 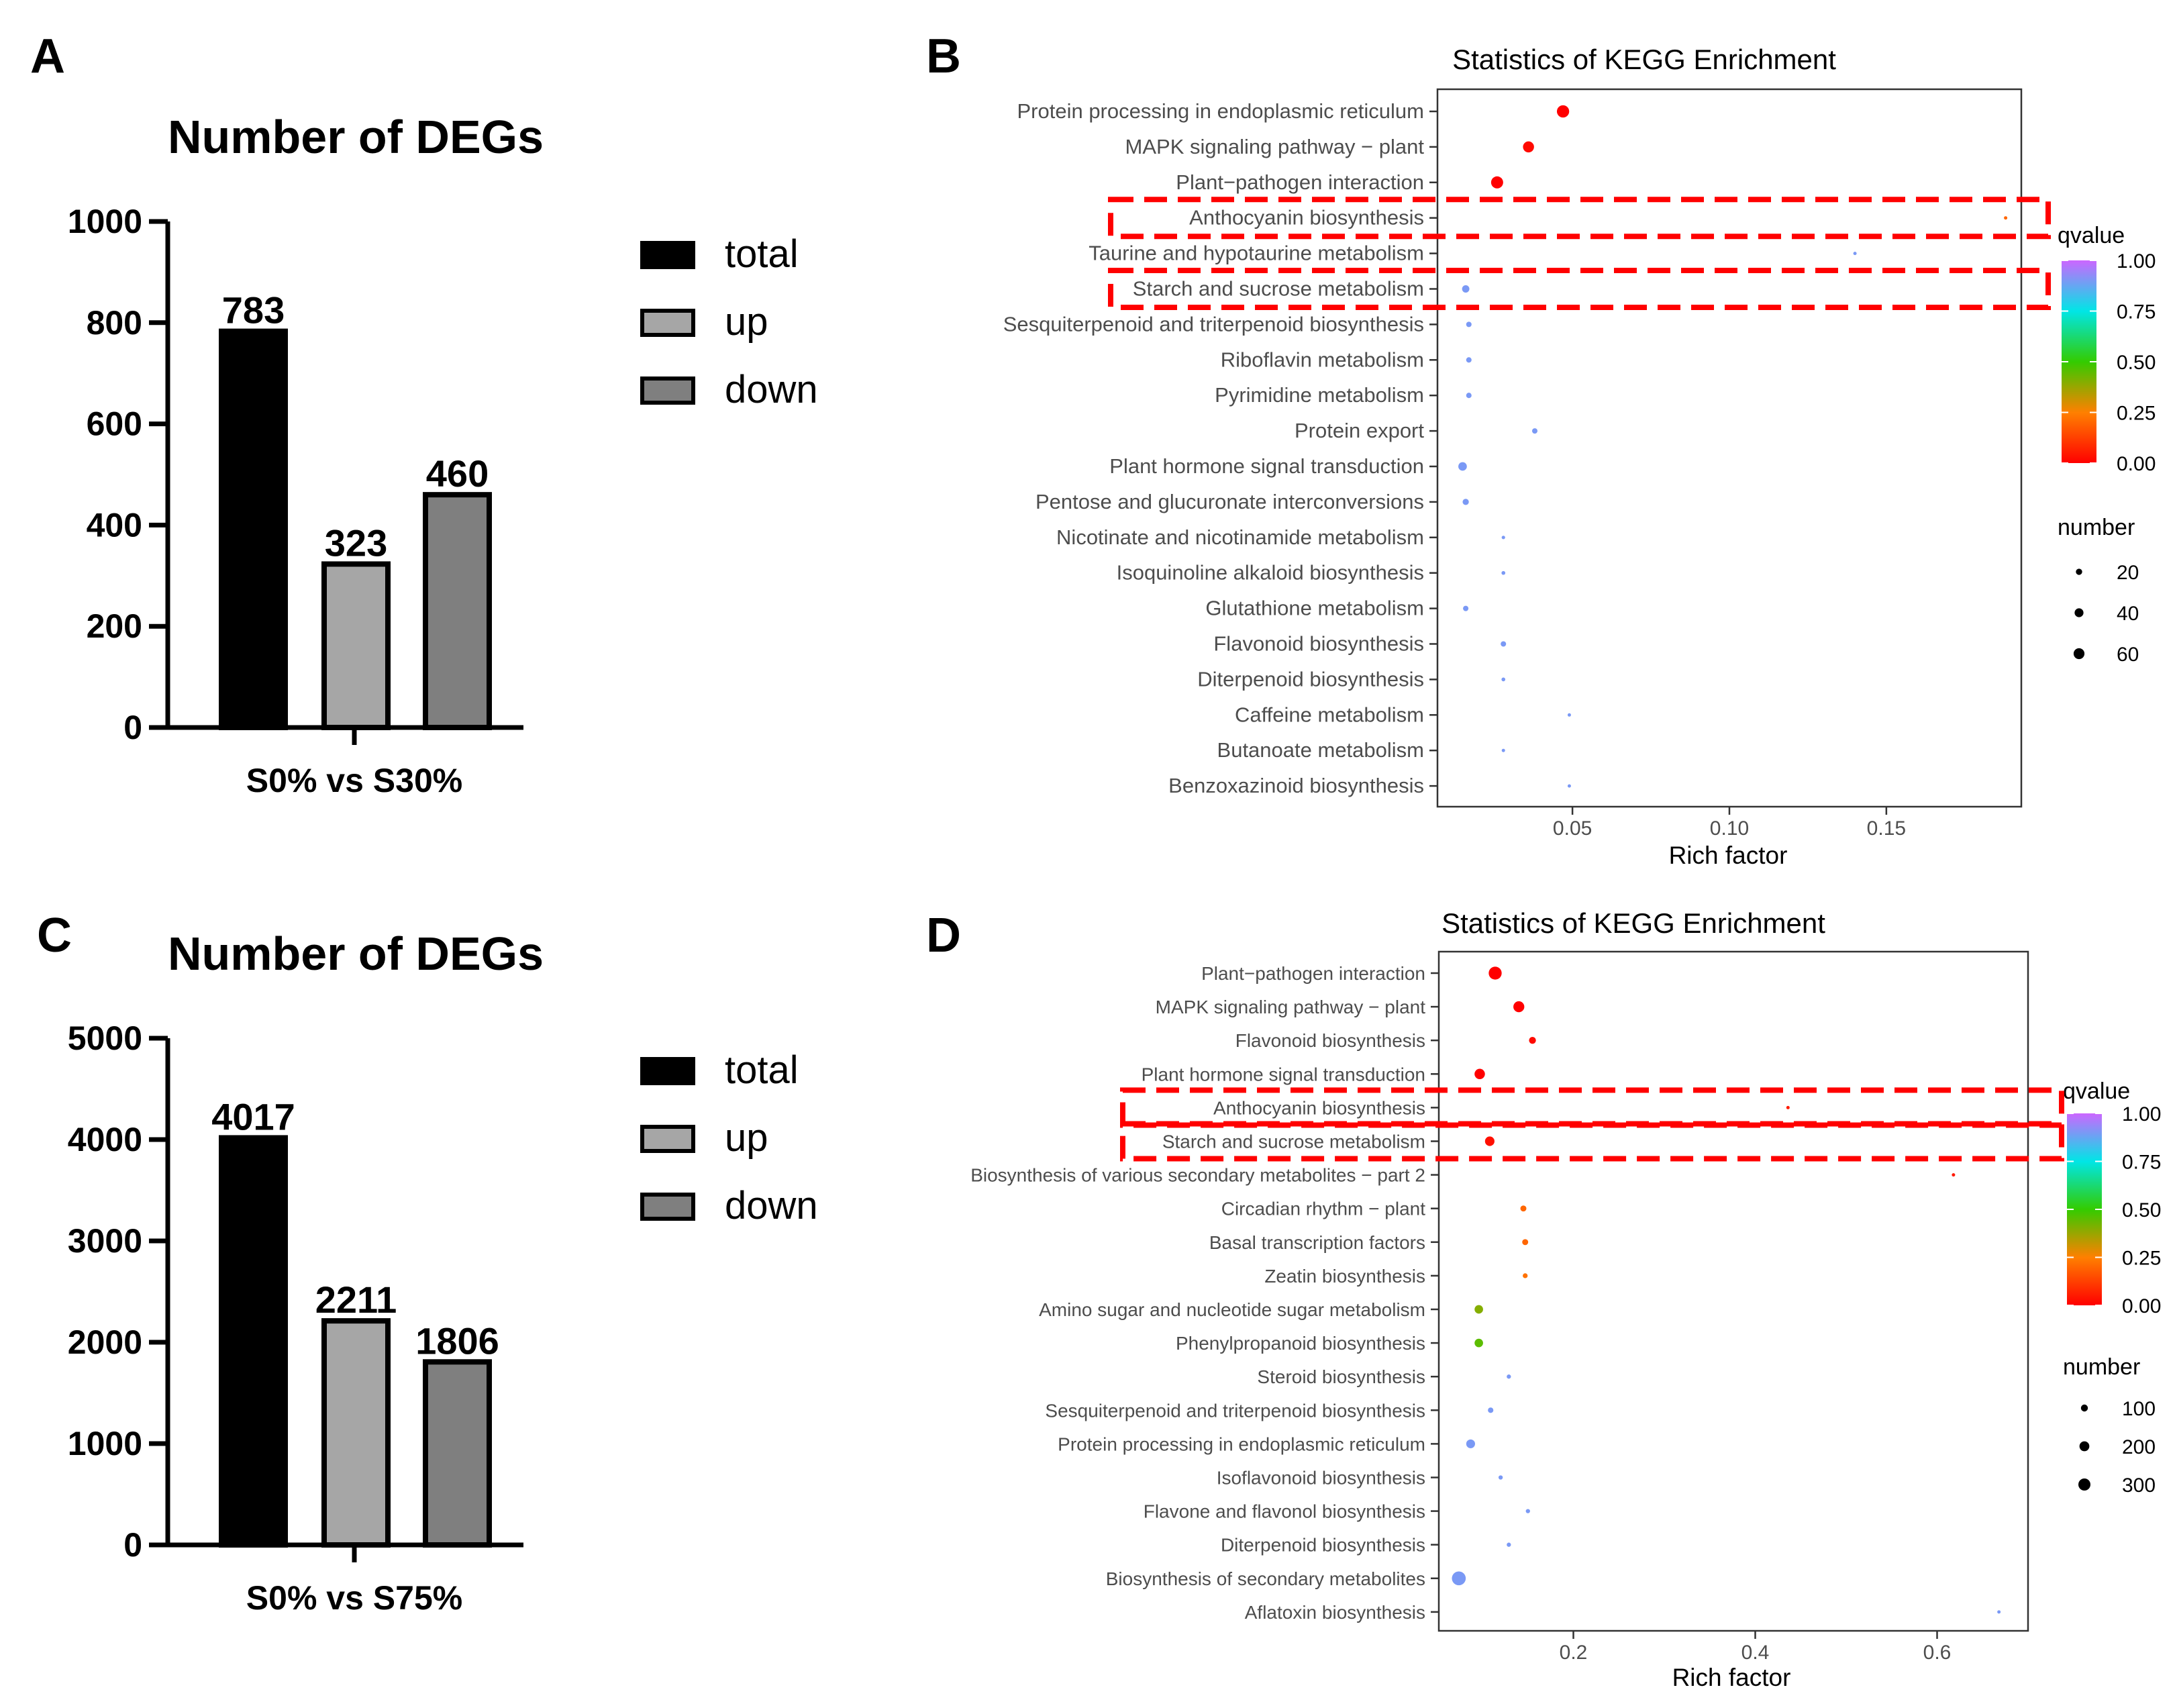 What do you see at coordinates (771, 1205) in the screenshot?
I see `chart-c-legend-label-down: down` at bounding box center [771, 1205].